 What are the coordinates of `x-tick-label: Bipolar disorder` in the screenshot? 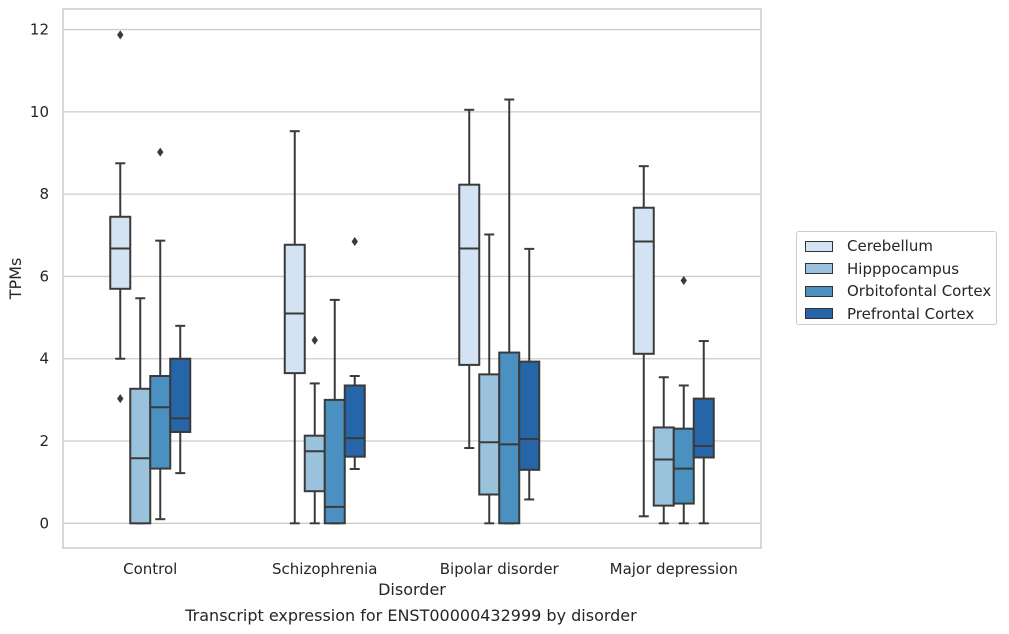 It's located at (500, 569).